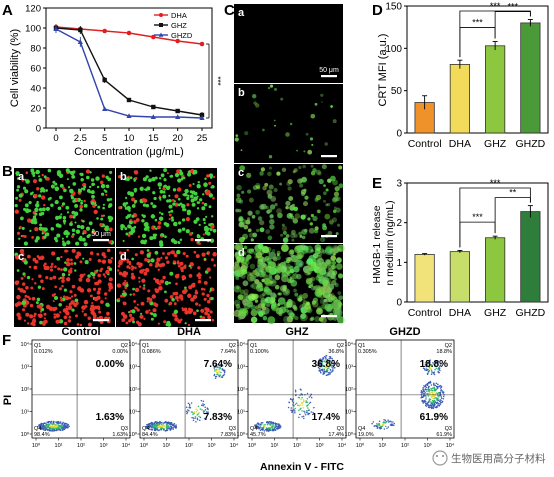 The height and width of the screenshot is (477, 554). I want to click on x-tick-label: 10, so click(129, 138).